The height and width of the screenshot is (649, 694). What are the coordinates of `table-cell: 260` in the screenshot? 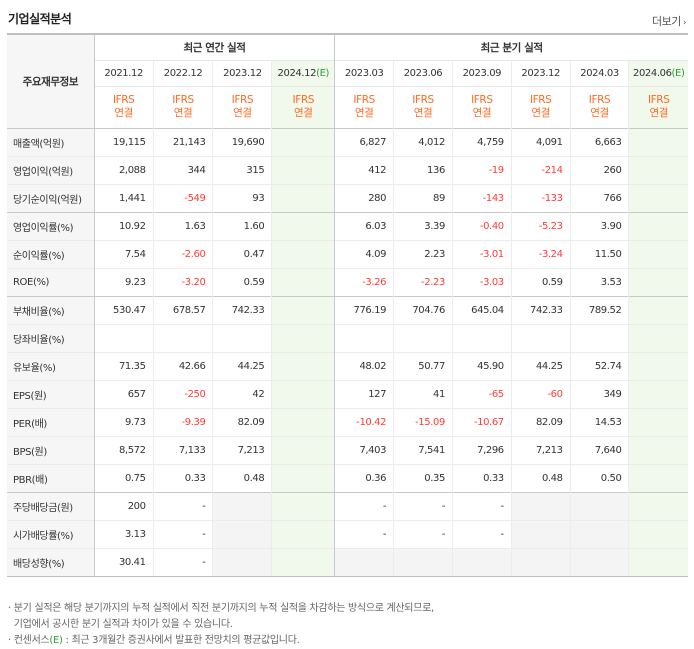 It's located at (599, 169).